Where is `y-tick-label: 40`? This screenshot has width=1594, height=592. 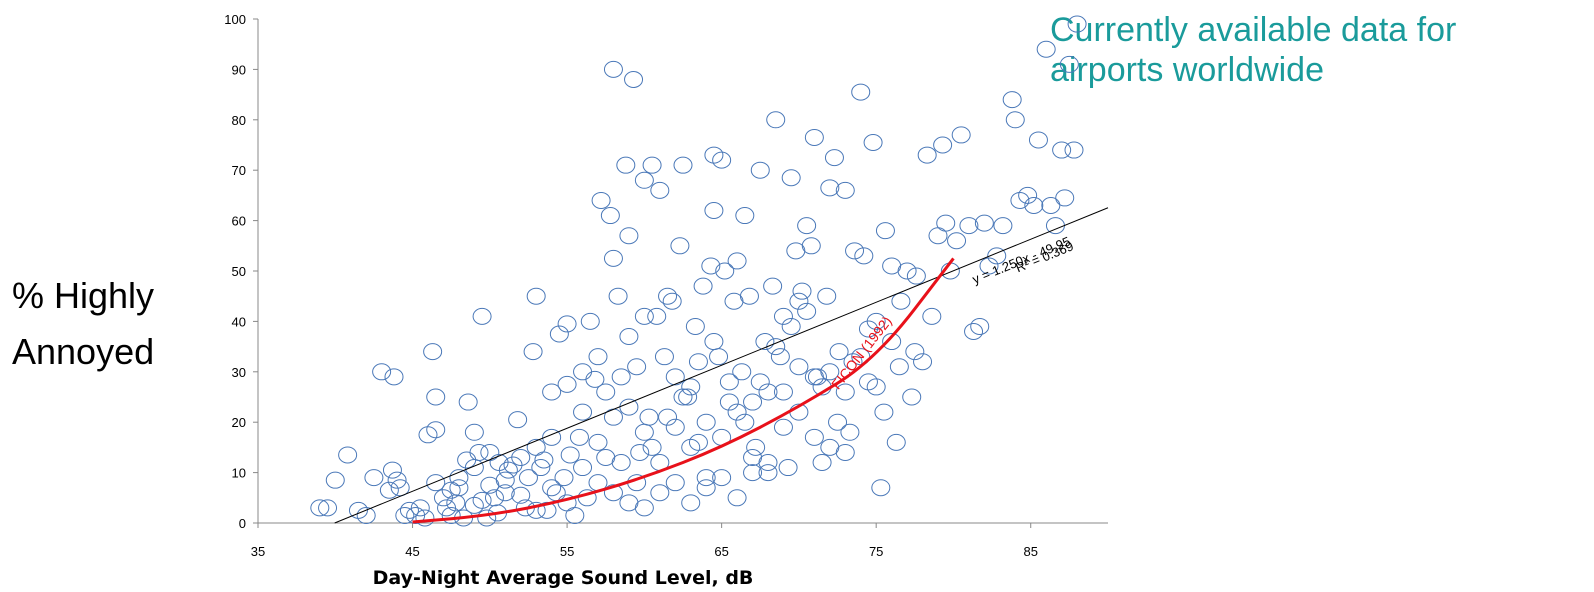 y-tick-label: 40 is located at coordinates (239, 321).